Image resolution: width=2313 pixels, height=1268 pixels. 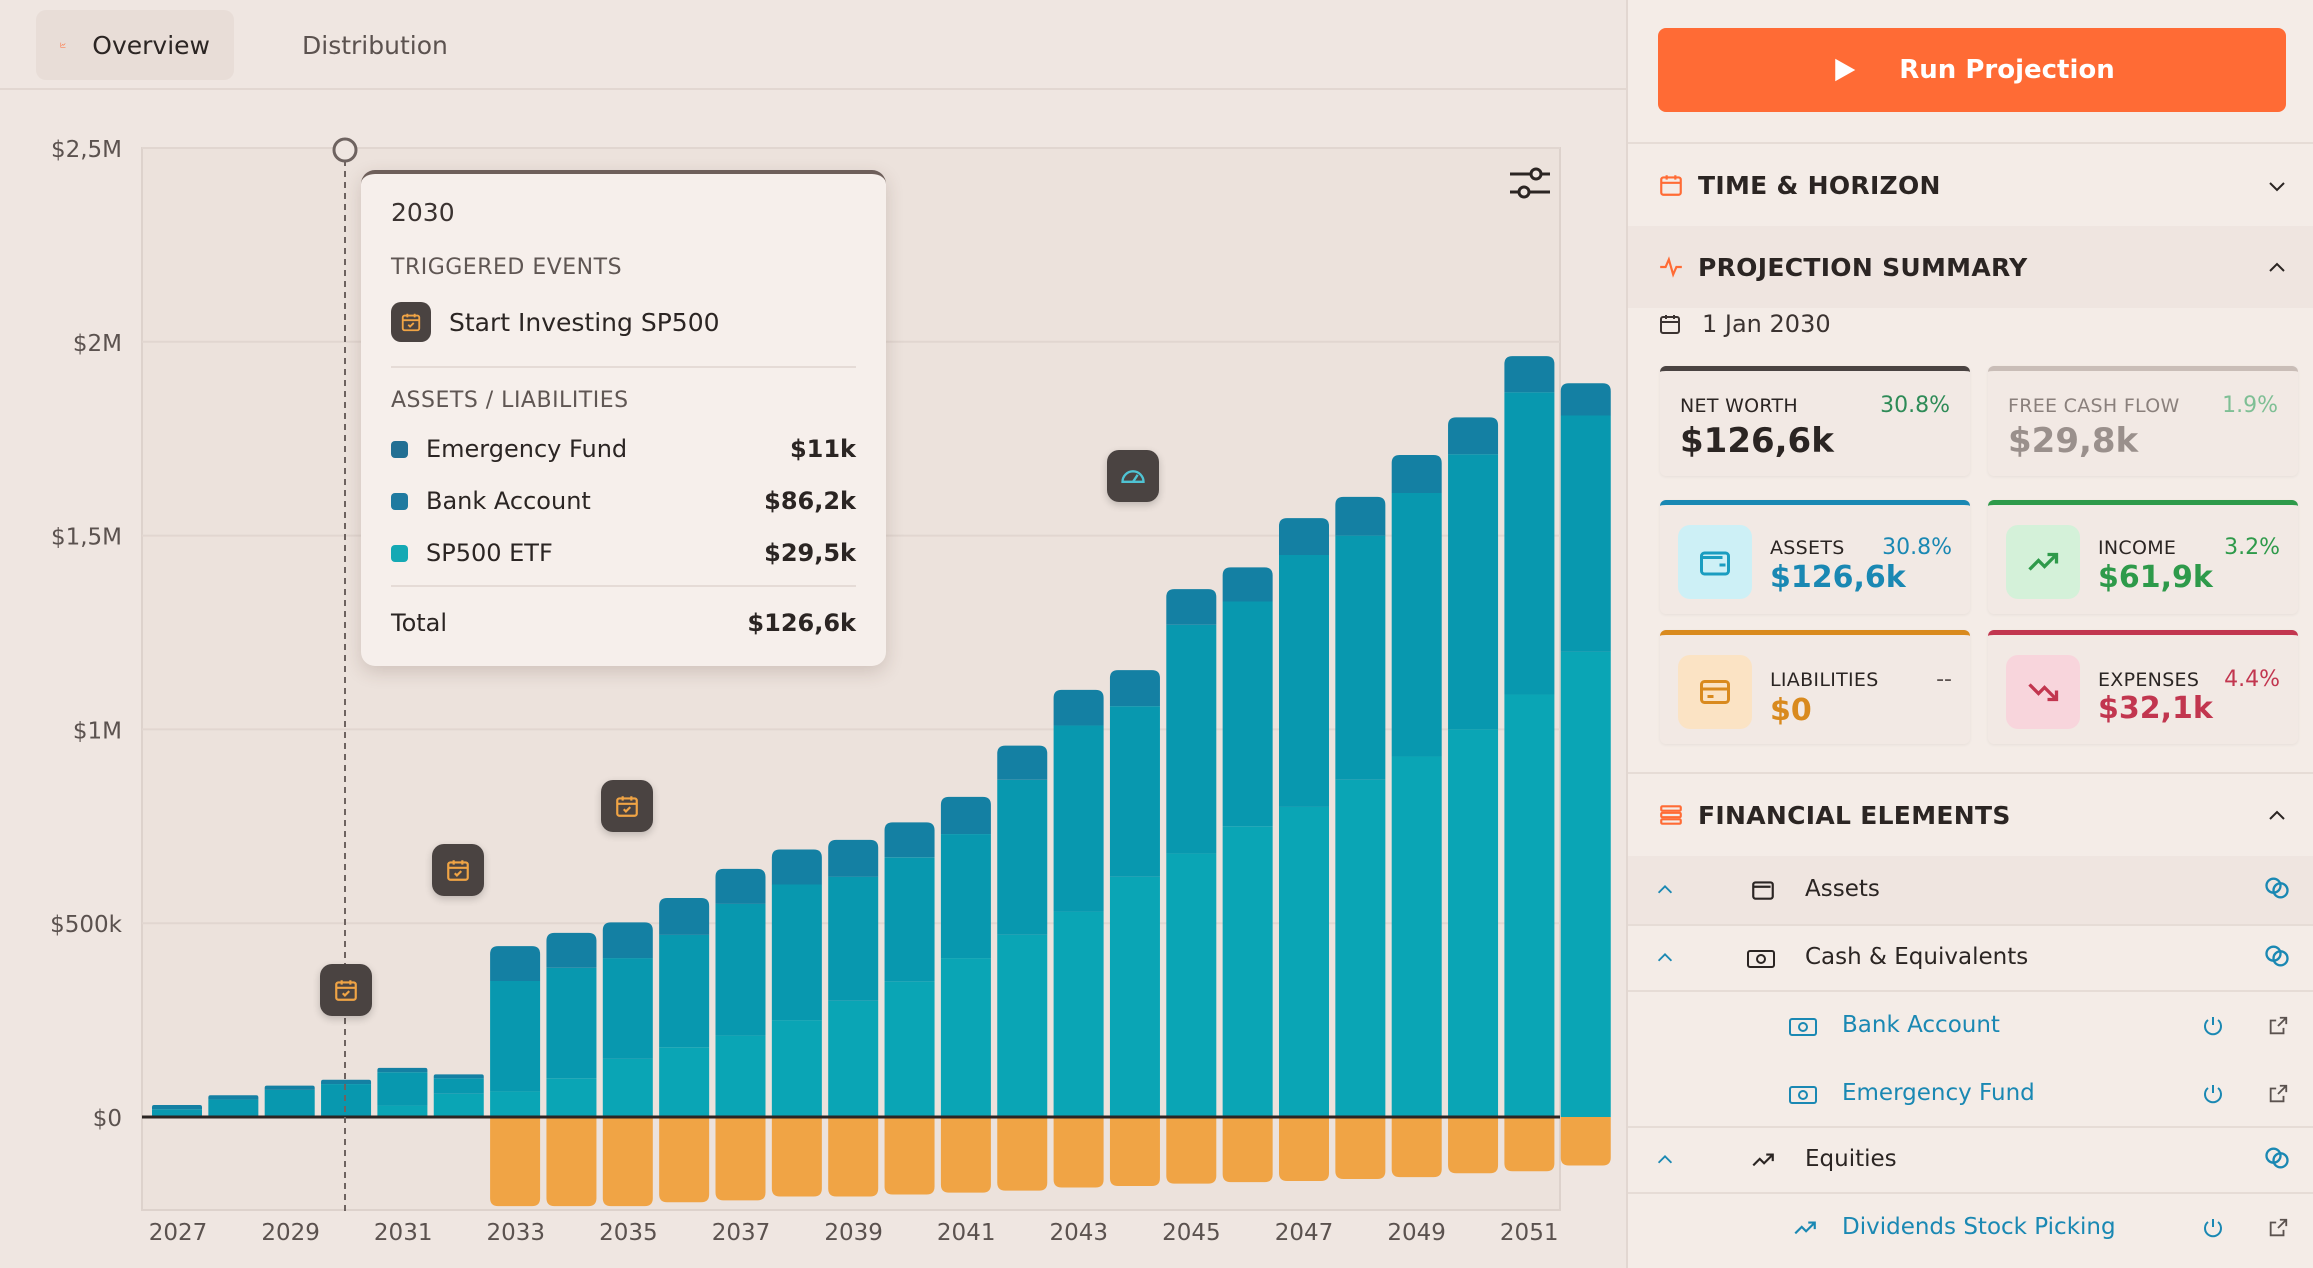 I want to click on fe-row-bank-account: Bank Account, so click(x=1970, y=1026).